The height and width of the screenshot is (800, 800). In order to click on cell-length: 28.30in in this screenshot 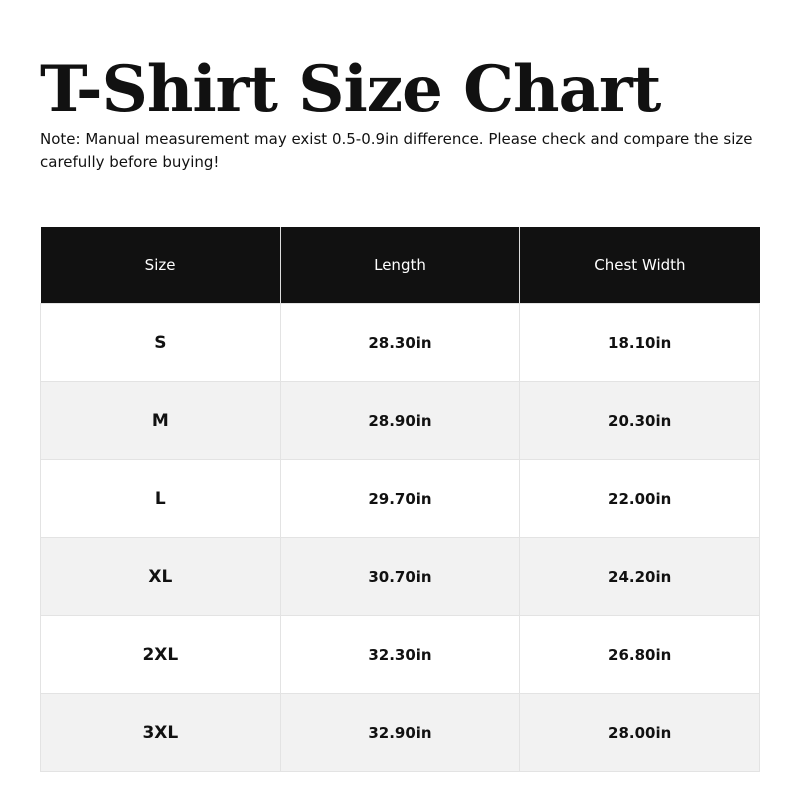, I will do `click(400, 342)`.